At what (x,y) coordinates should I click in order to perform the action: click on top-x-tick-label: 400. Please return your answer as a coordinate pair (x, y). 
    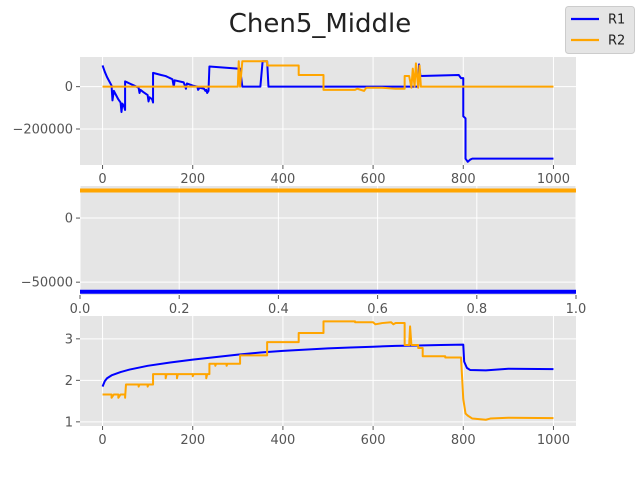
    Looking at the image, I should click on (282, 179).